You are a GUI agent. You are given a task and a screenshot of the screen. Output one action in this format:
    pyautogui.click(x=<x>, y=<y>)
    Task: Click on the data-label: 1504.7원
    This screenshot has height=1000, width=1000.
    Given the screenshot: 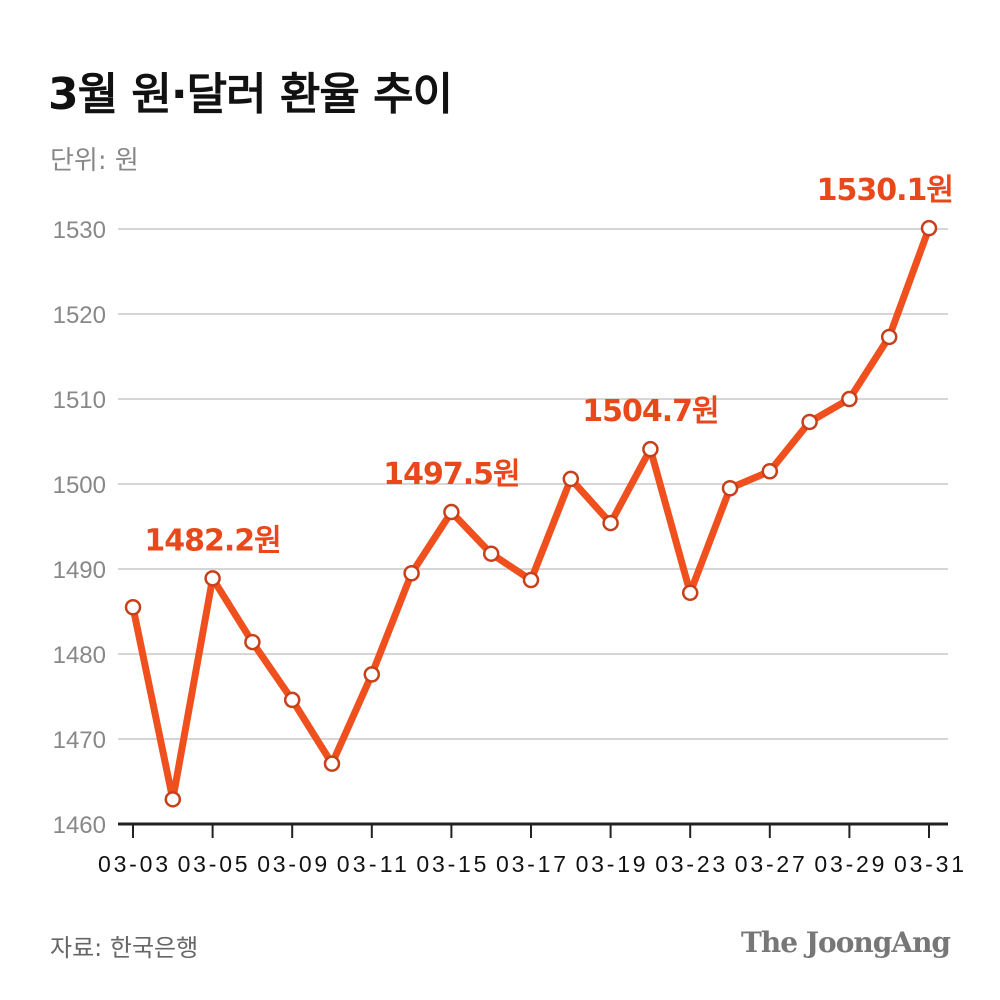 What is the action you would take?
    pyautogui.click(x=650, y=411)
    